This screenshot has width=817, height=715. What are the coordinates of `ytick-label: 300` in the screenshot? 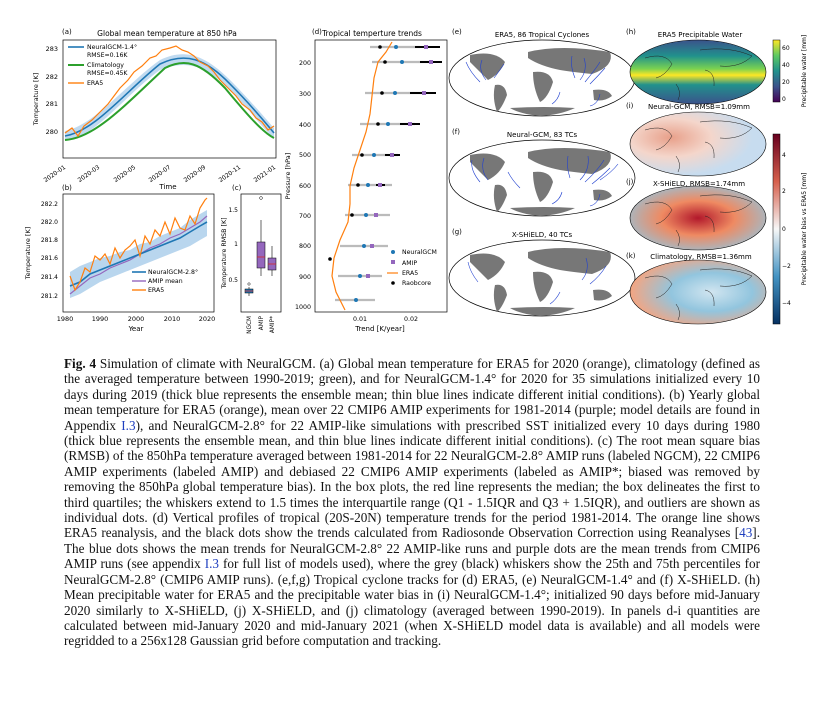 It's located at (305, 94).